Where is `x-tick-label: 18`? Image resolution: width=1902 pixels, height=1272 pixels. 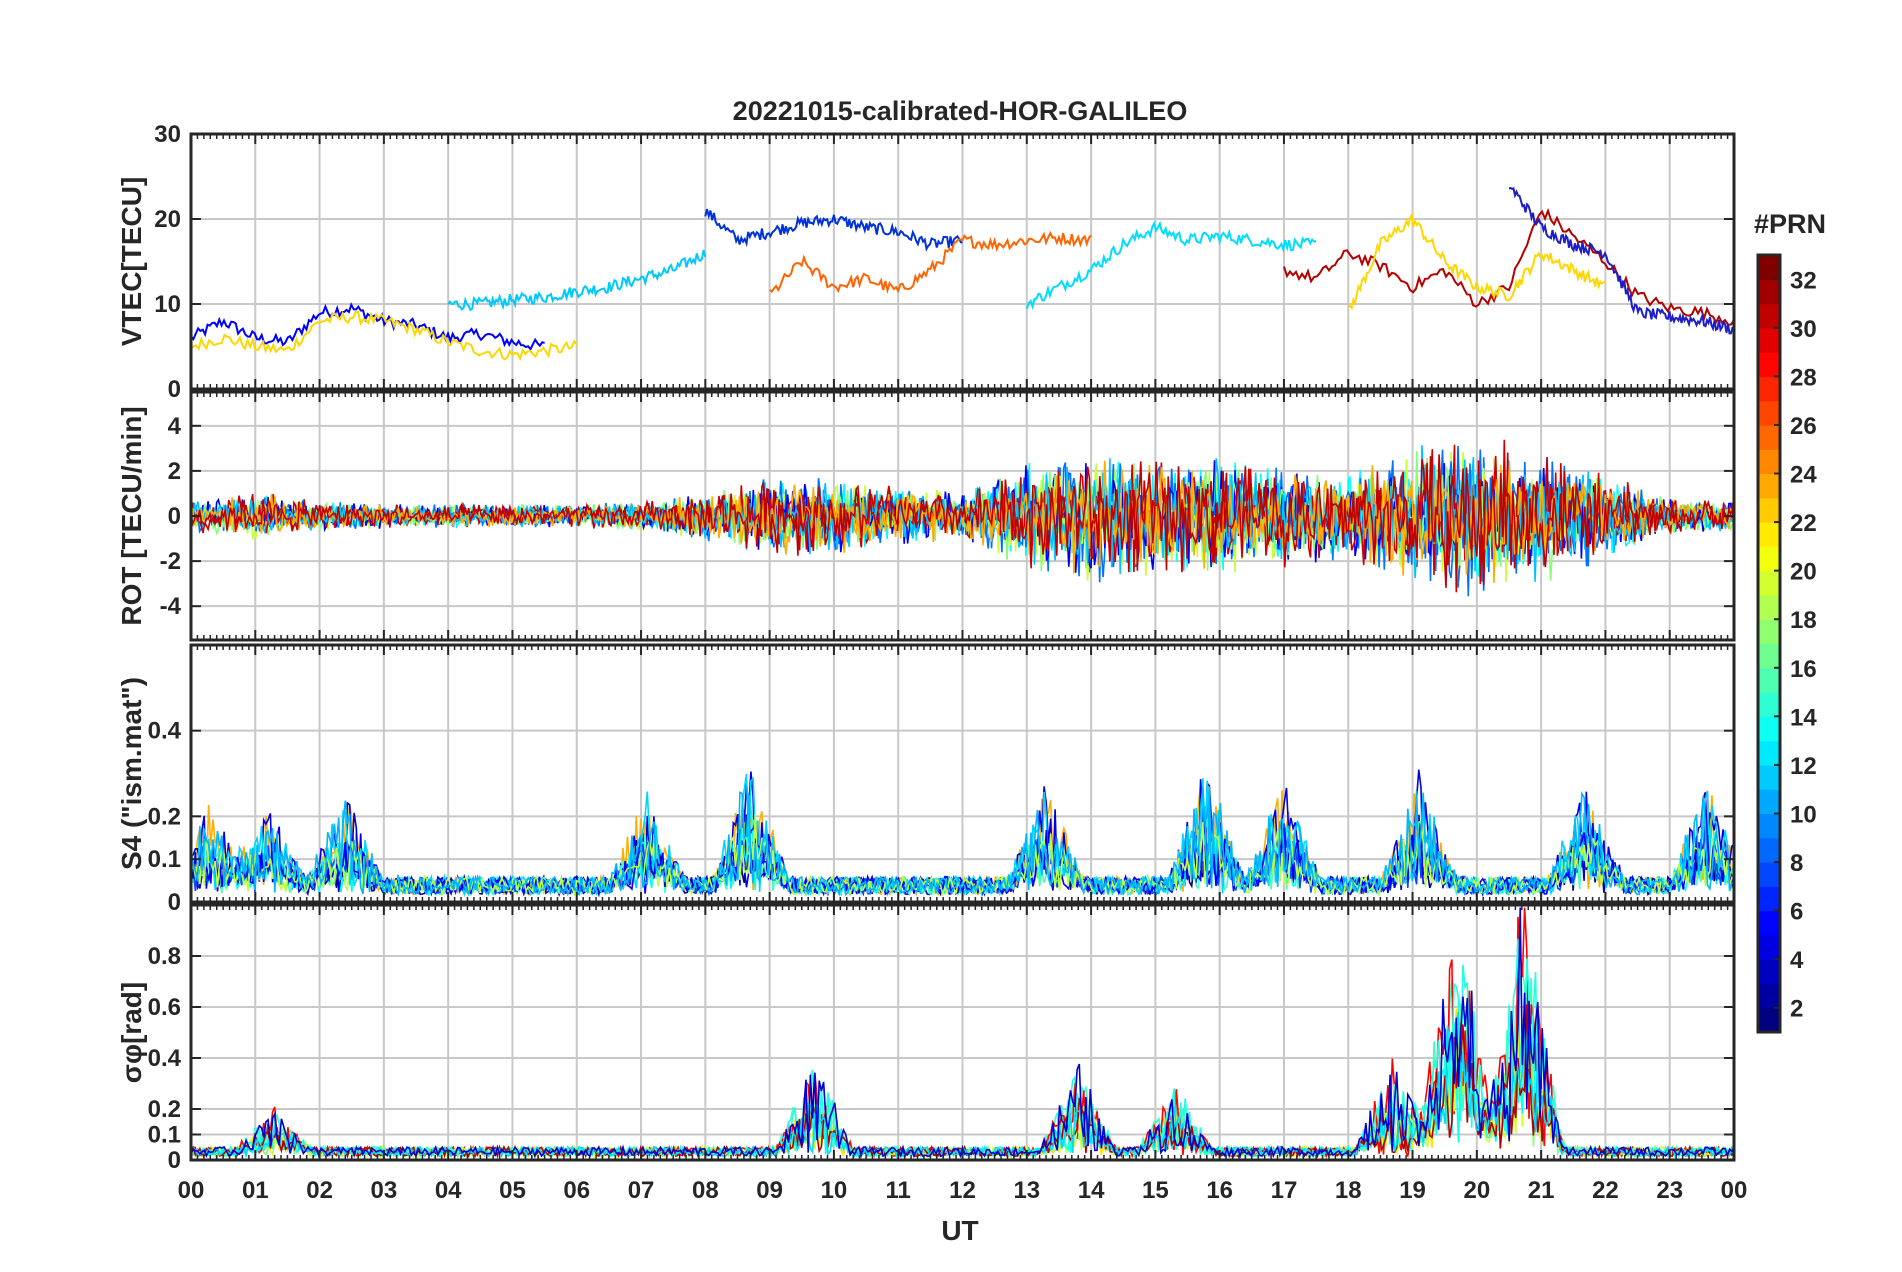 x-tick-label: 18 is located at coordinates (1348, 1190).